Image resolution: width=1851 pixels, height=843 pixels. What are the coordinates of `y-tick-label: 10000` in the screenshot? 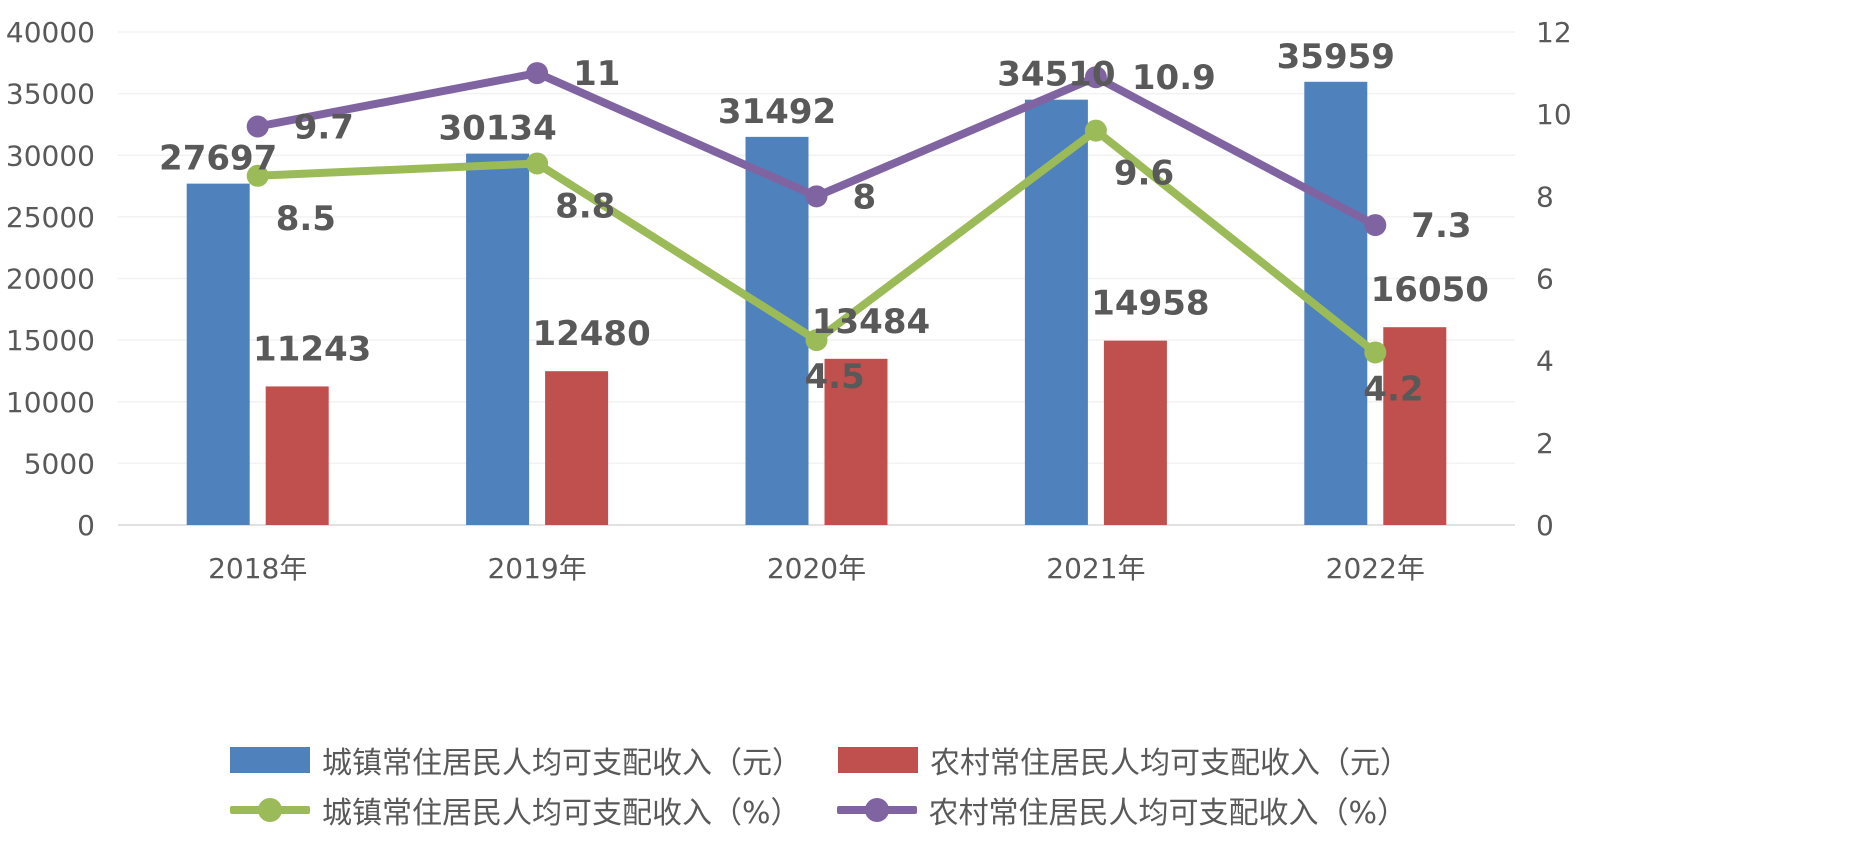 It's located at (50, 402).